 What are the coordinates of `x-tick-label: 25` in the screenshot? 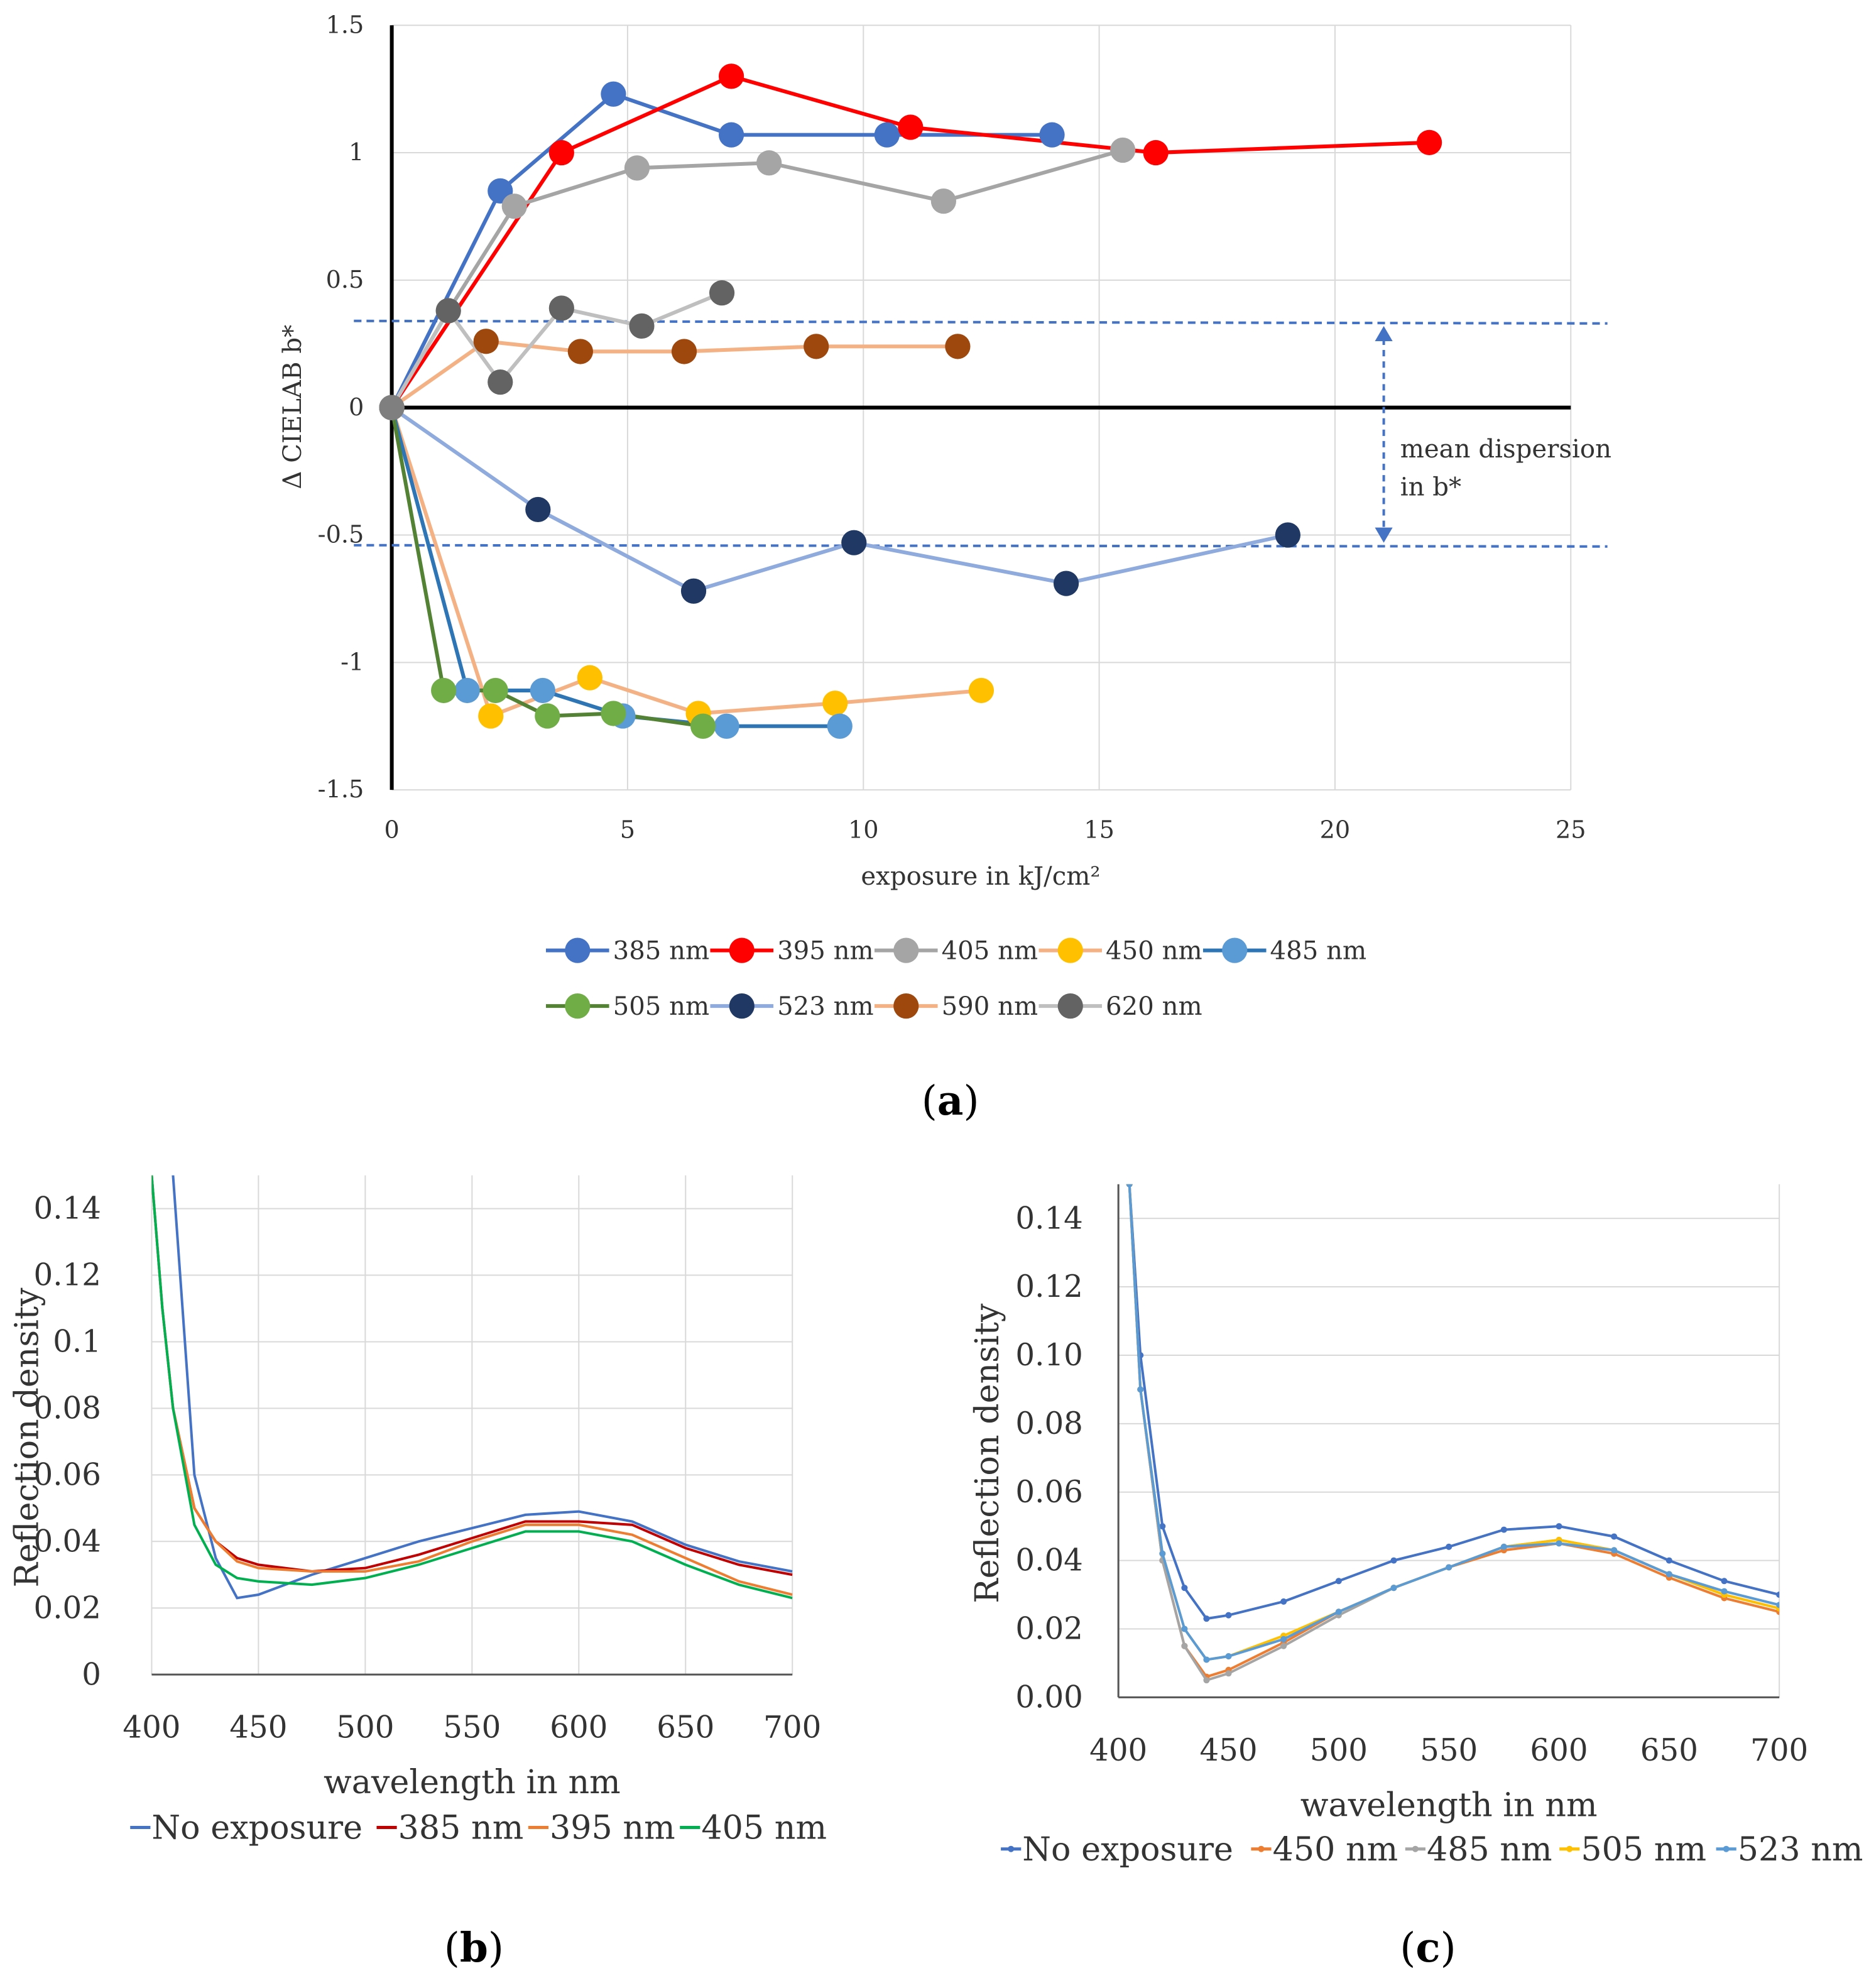 It's located at (1571, 830).